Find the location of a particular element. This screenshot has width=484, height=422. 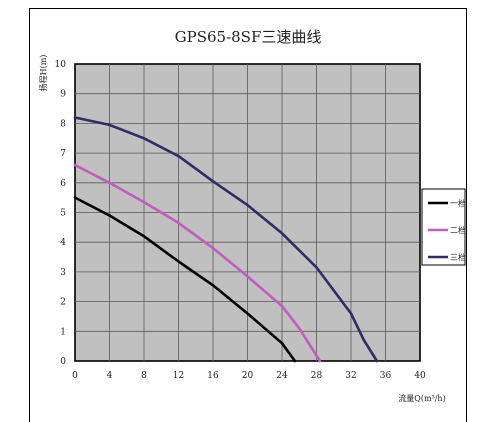

x-tick-label: 24 is located at coordinates (282, 376).